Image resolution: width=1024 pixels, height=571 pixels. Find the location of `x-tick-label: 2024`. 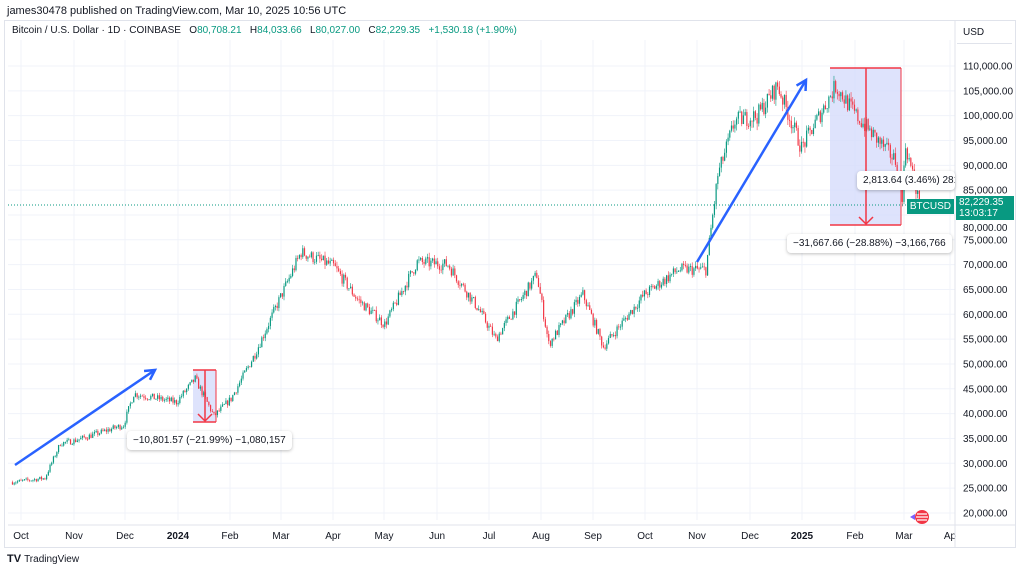

x-tick-label: 2024 is located at coordinates (178, 536).